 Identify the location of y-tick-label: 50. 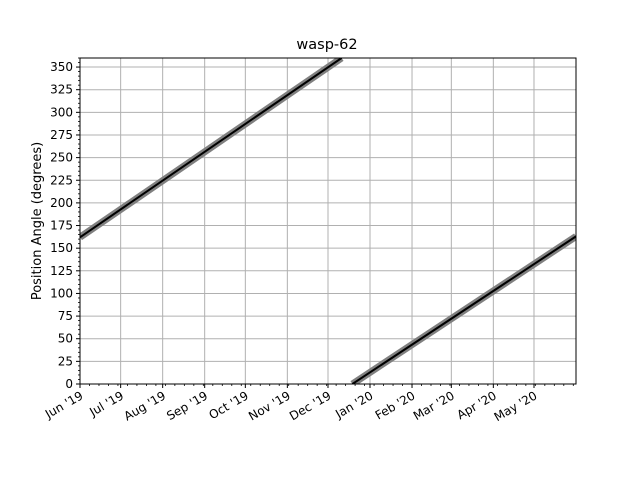
(65, 339).